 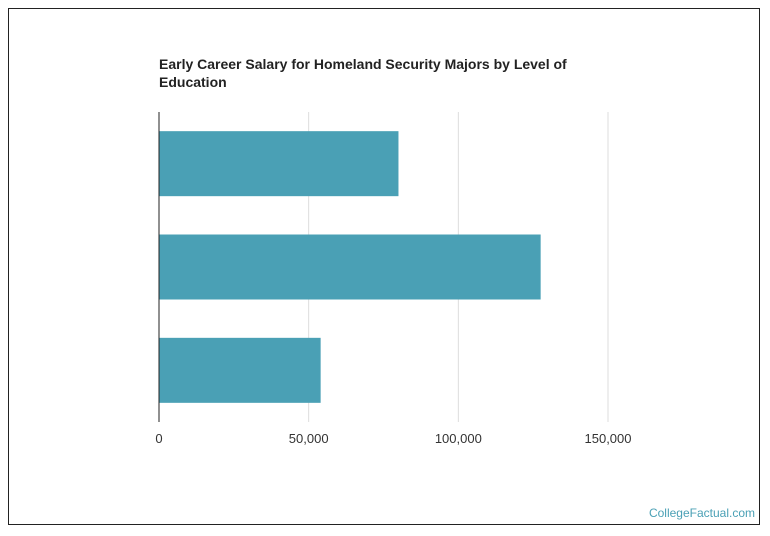 What do you see at coordinates (393, 438) in the screenshot?
I see `x-tick-labels: 0 50,000 100,000 150,000` at bounding box center [393, 438].